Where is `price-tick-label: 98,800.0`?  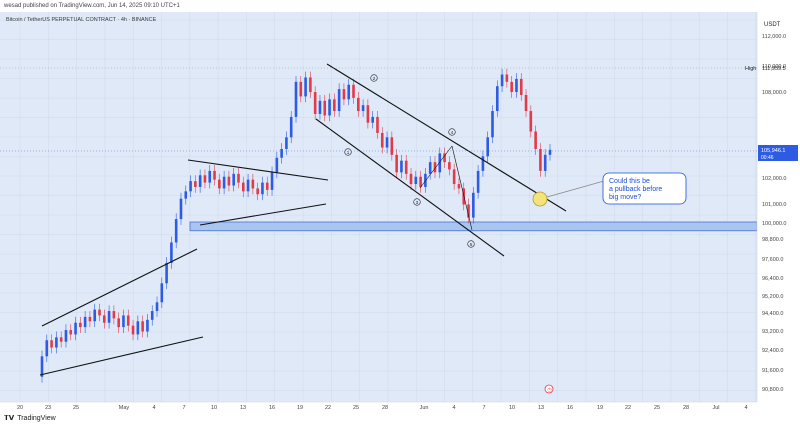
price-tick-label: 98,800.0 is located at coordinates (772, 240).